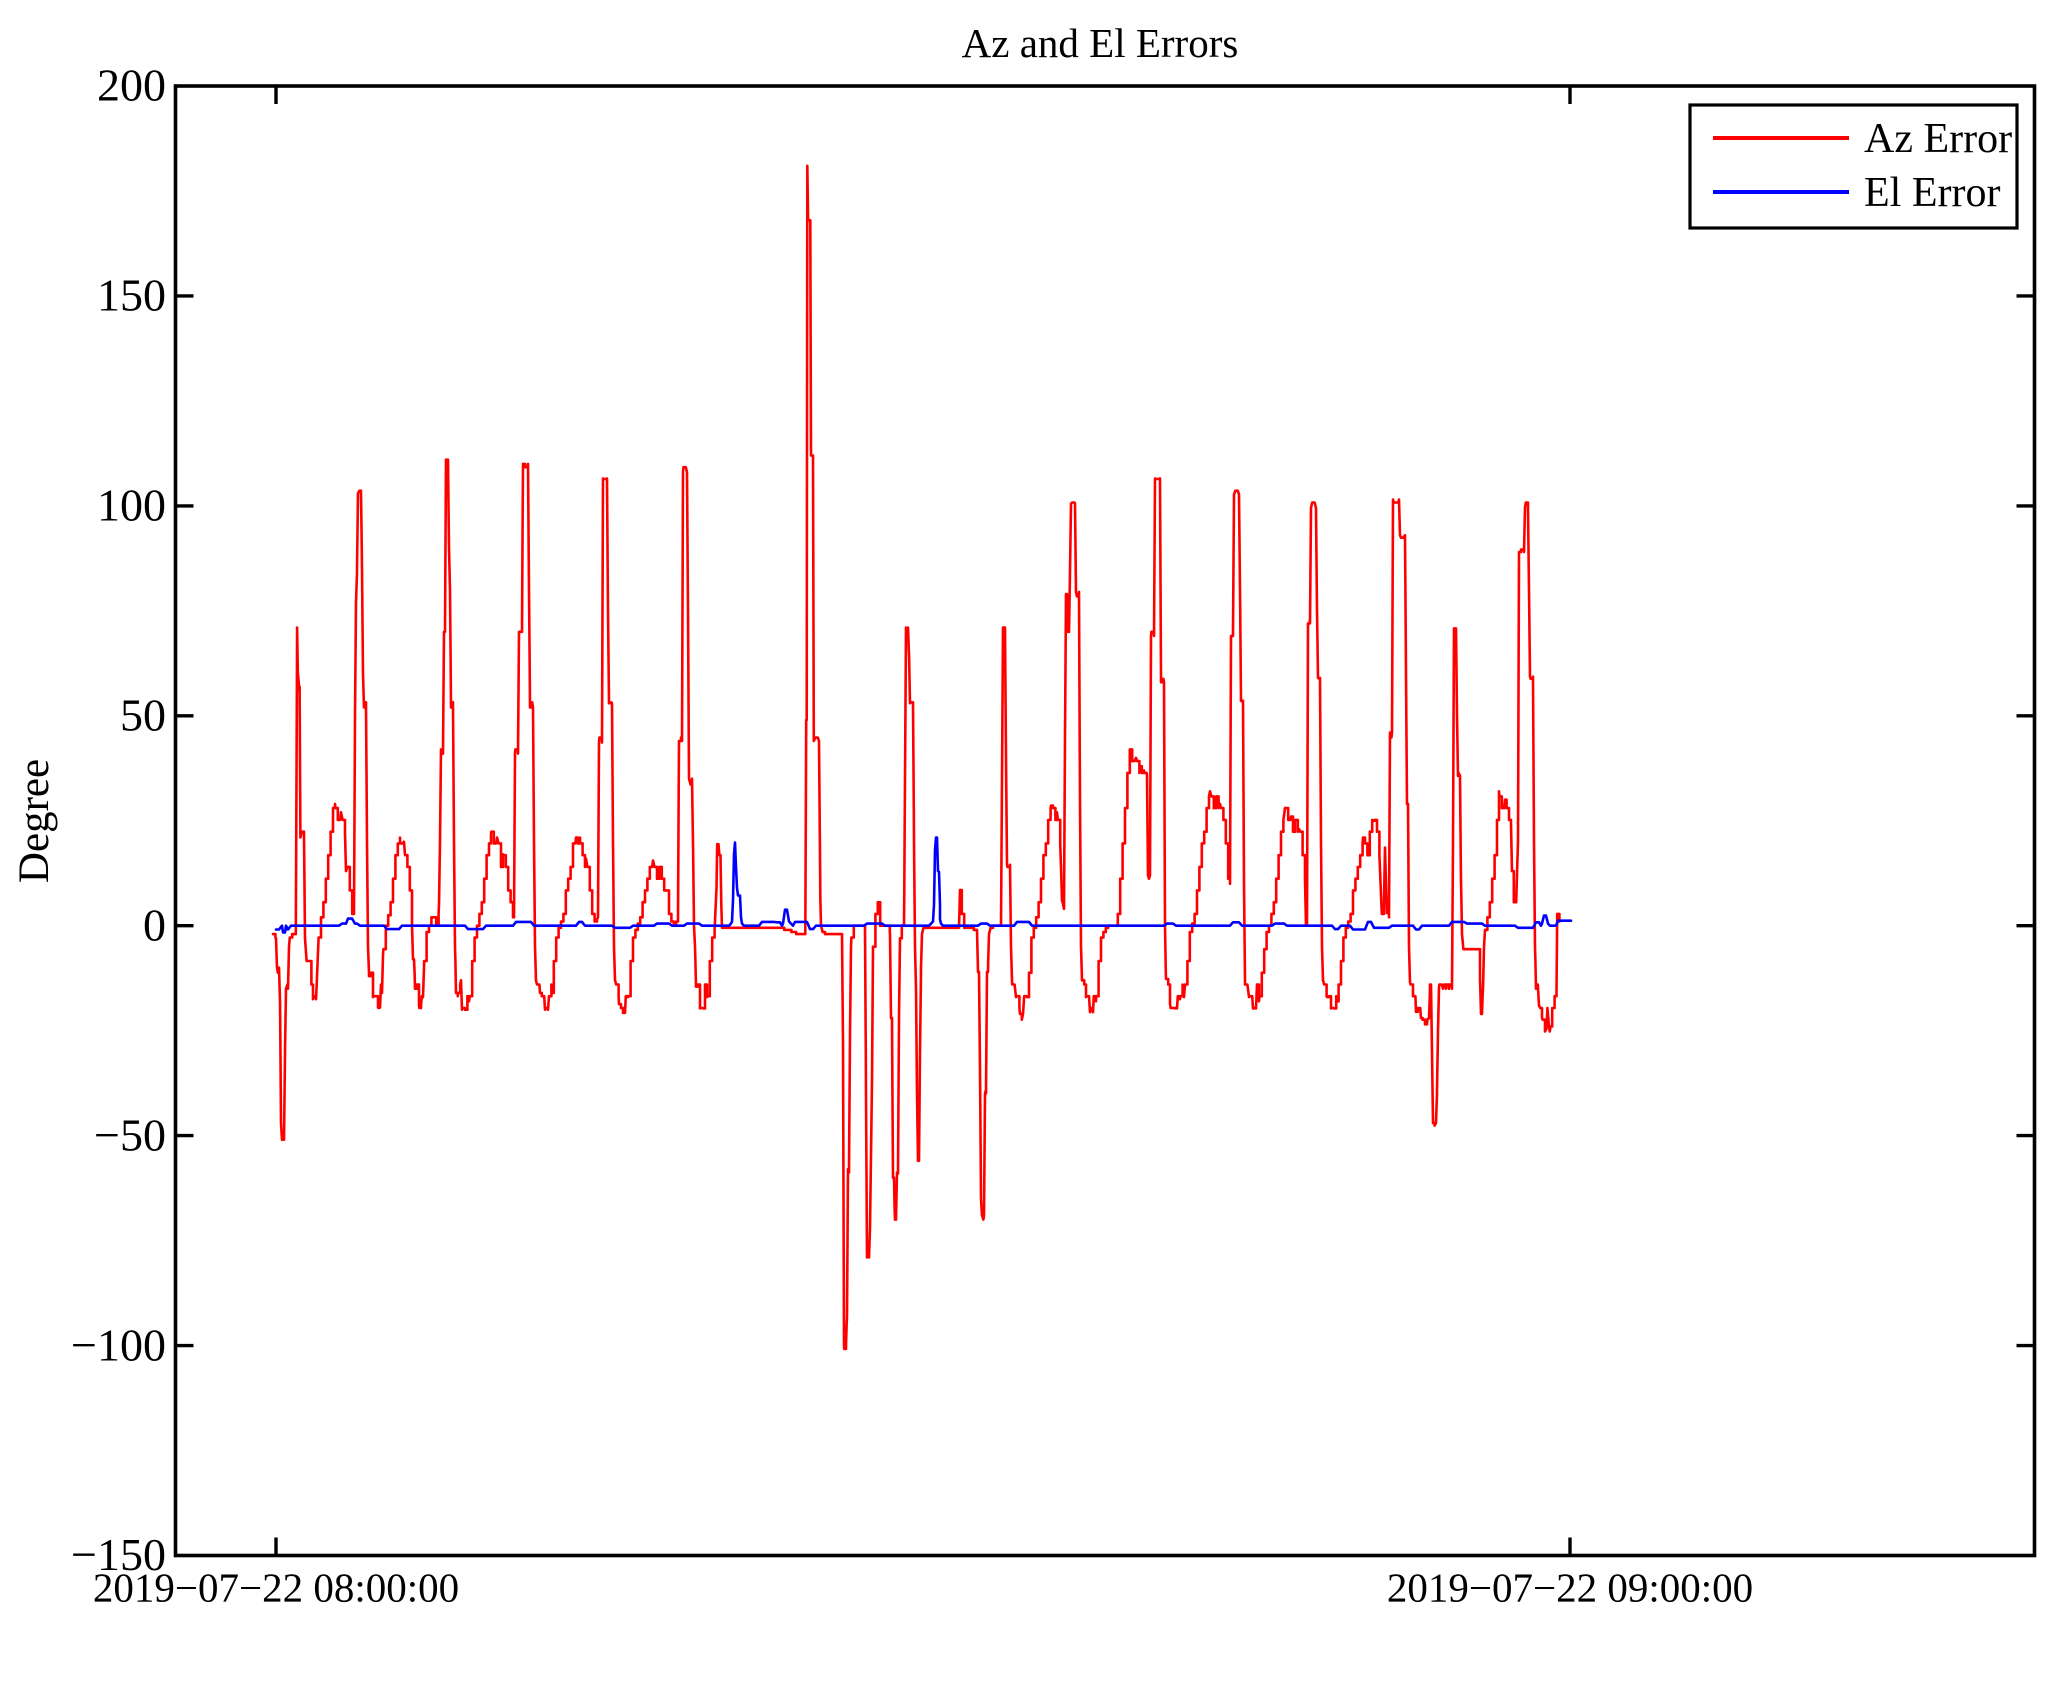 This screenshot has width=2063, height=1683. Describe the element at coordinates (1100, 43) in the screenshot. I see `svg-text: Az and El Errors` at that location.